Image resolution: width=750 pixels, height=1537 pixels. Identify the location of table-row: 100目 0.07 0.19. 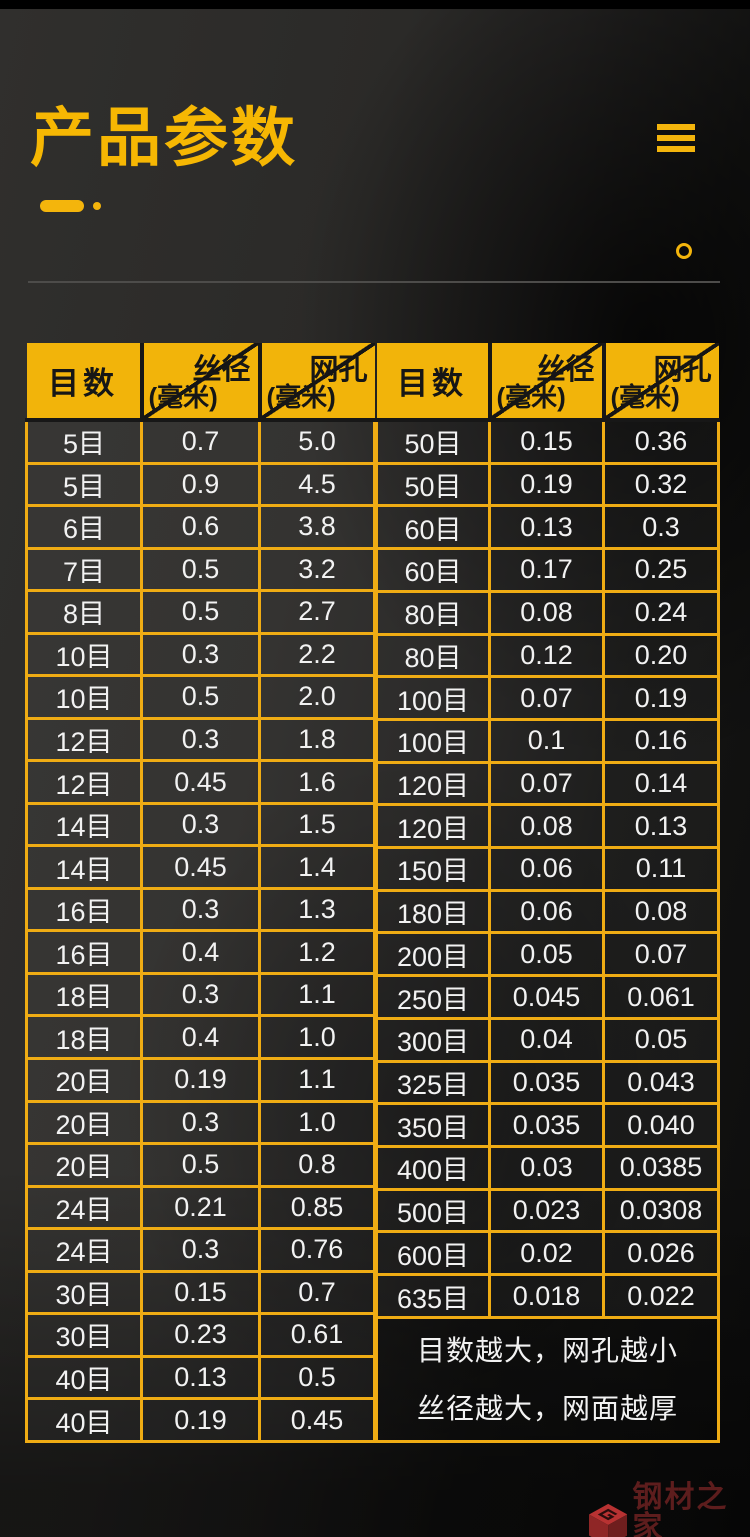
(547, 698).